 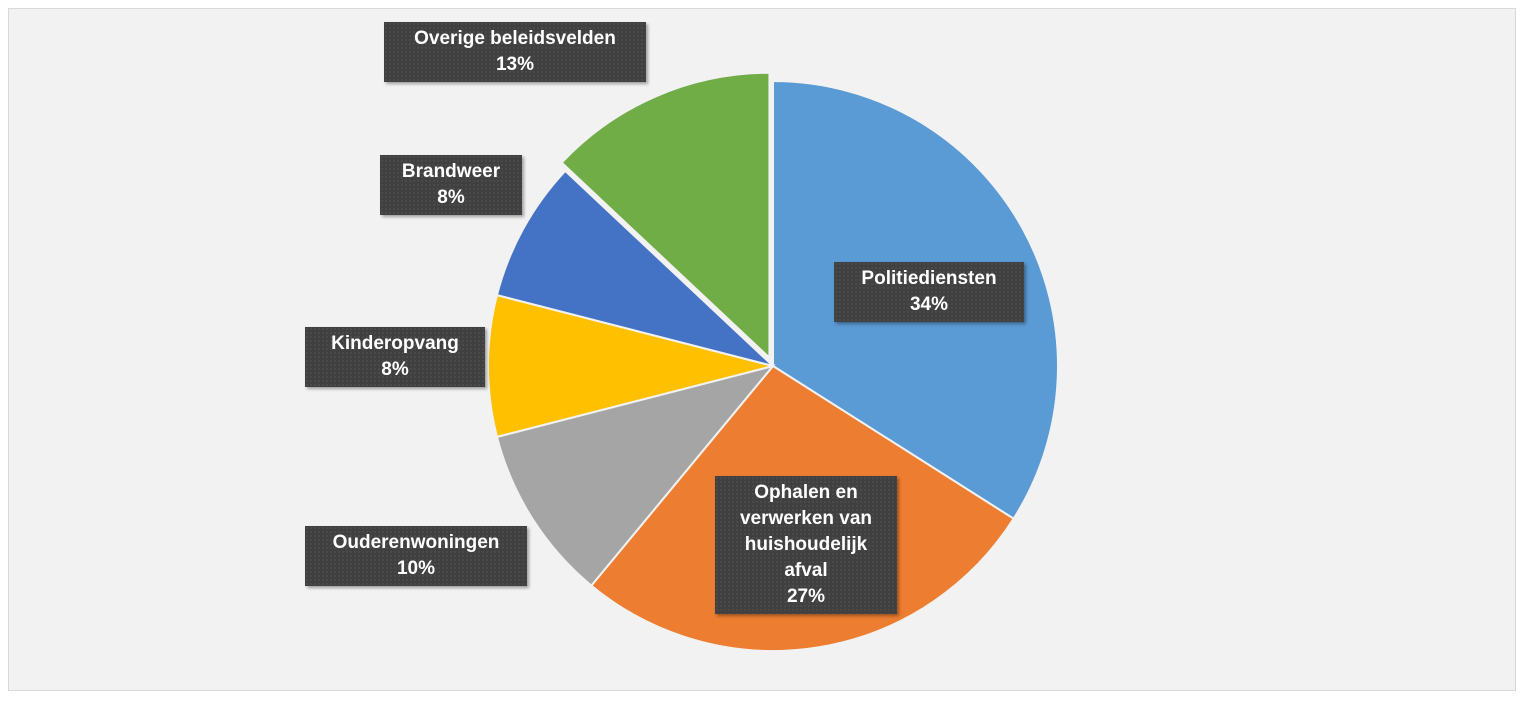 What do you see at coordinates (515, 52) in the screenshot?
I see `data-label: Overige beleidsvelden 13%` at bounding box center [515, 52].